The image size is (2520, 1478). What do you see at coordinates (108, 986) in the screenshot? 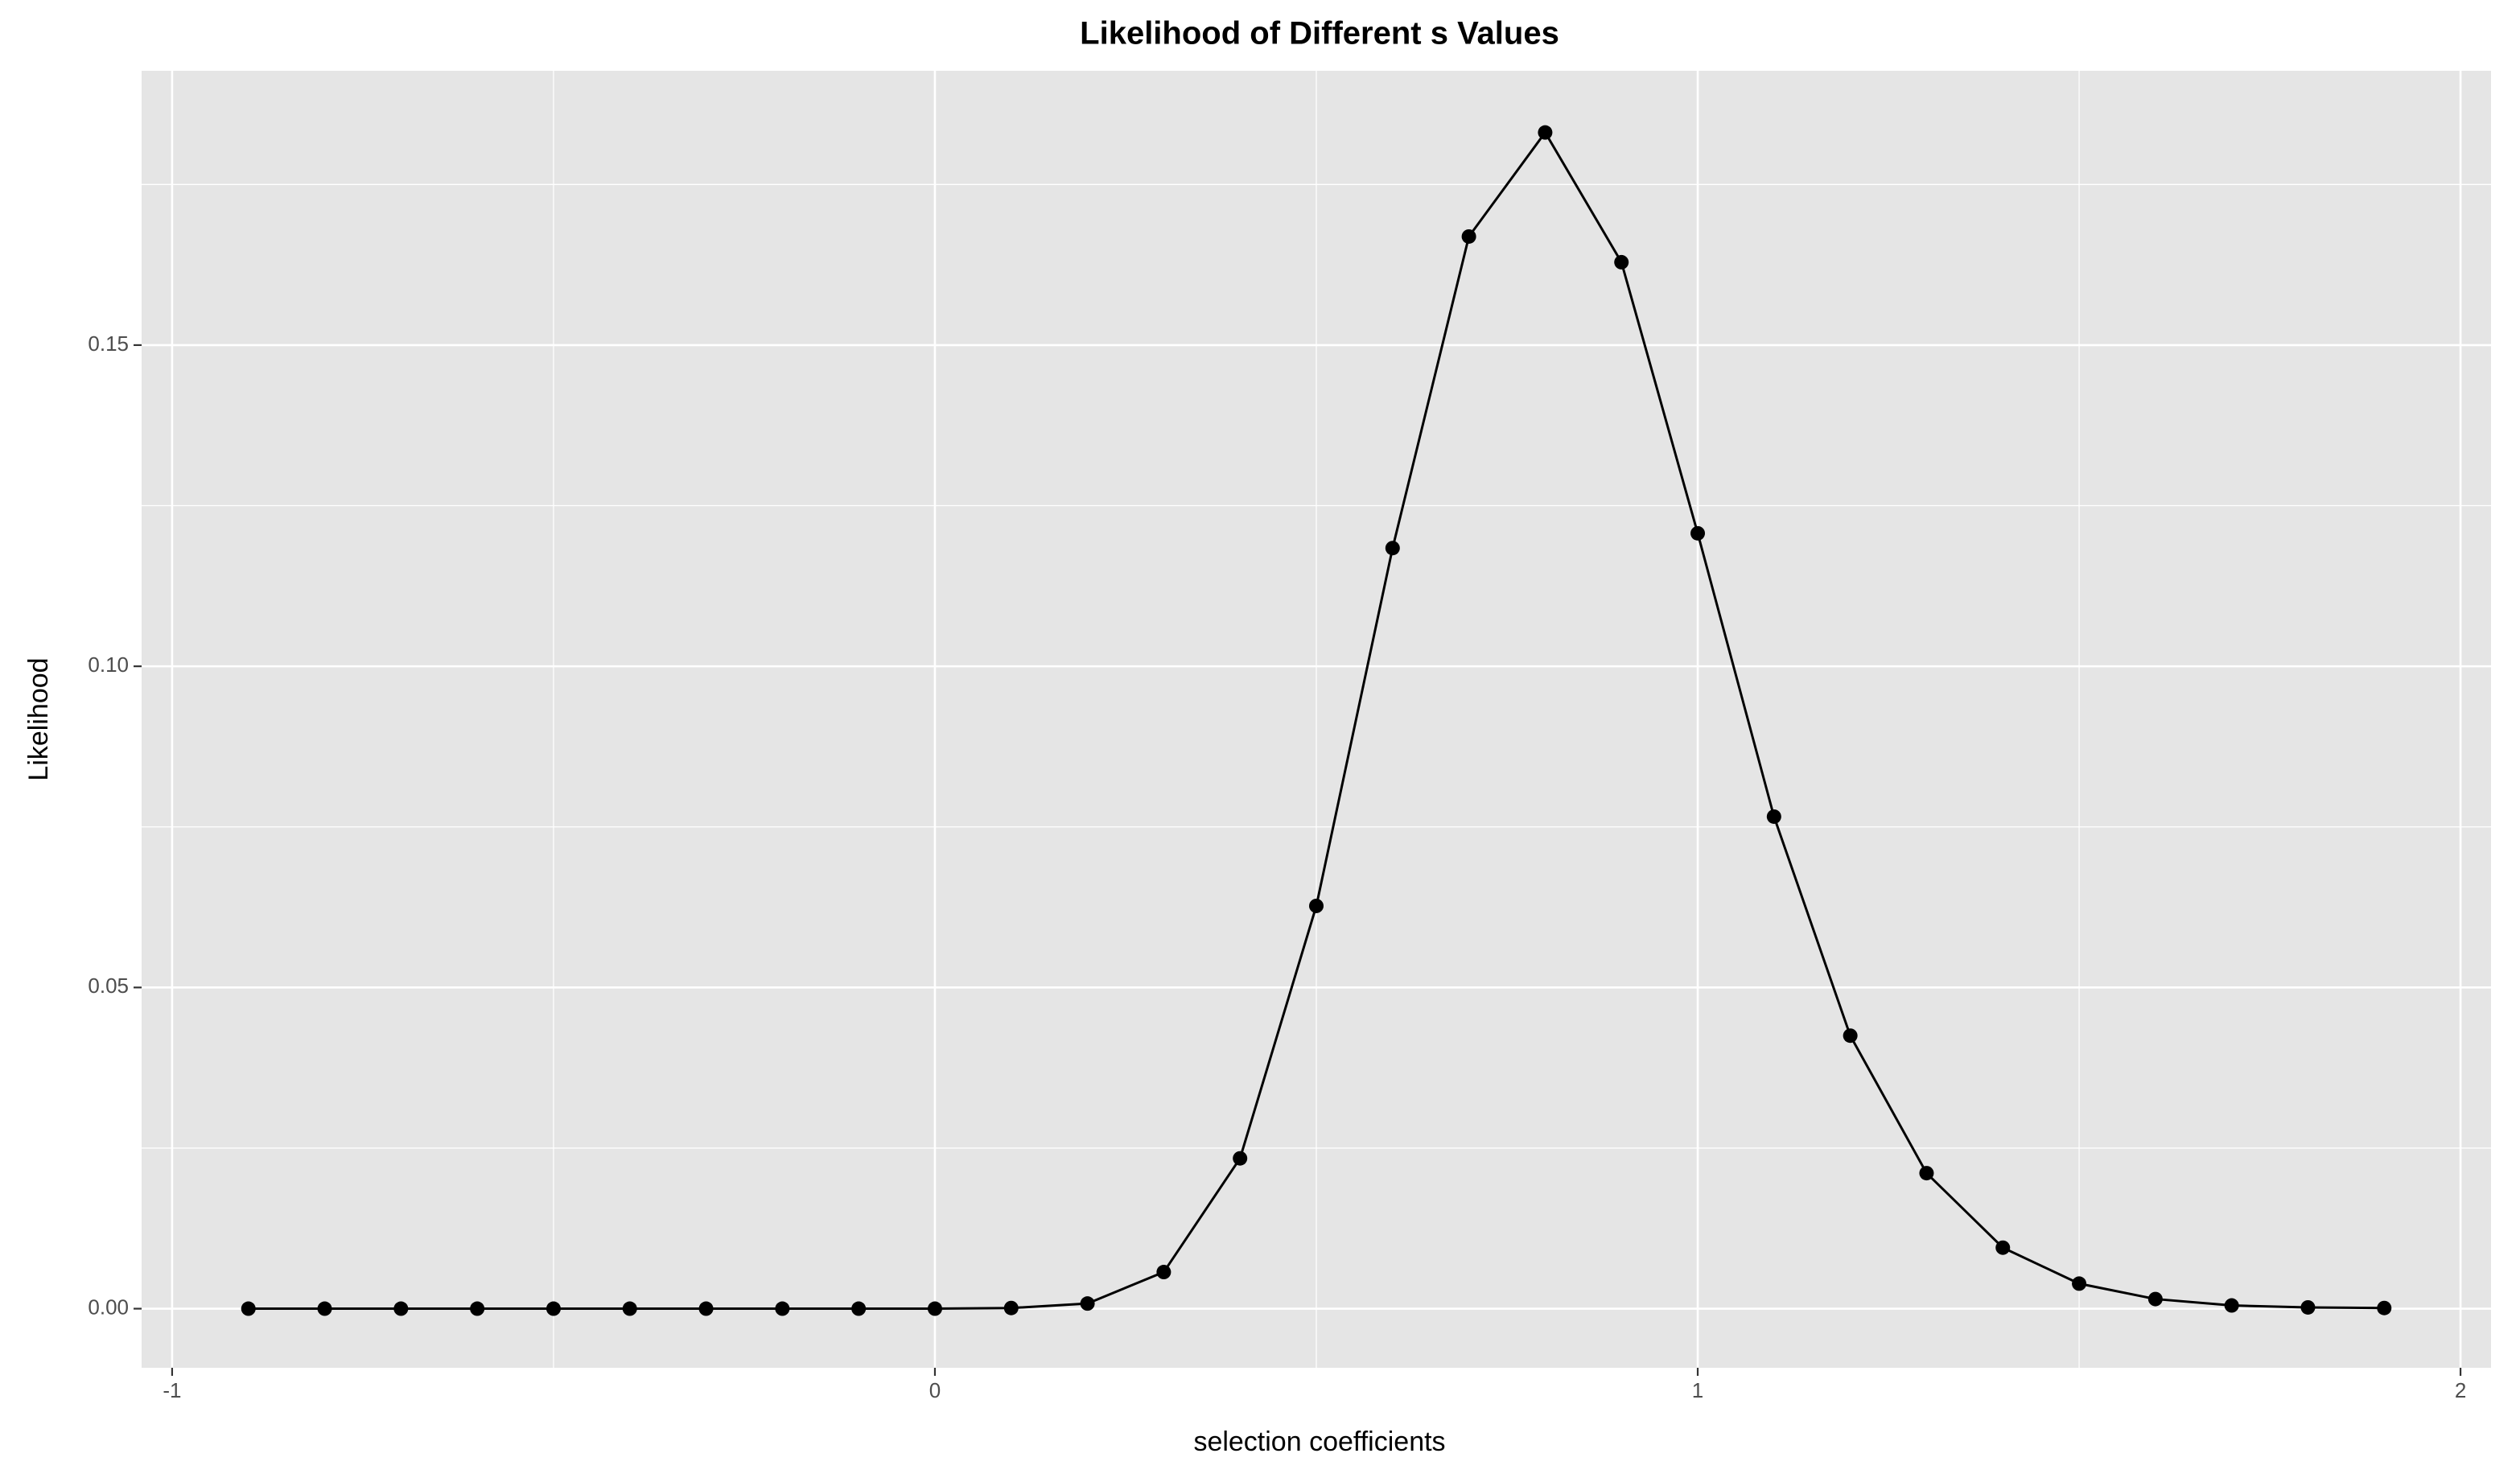
I see `y-tick-label: 0.05` at bounding box center [108, 986].